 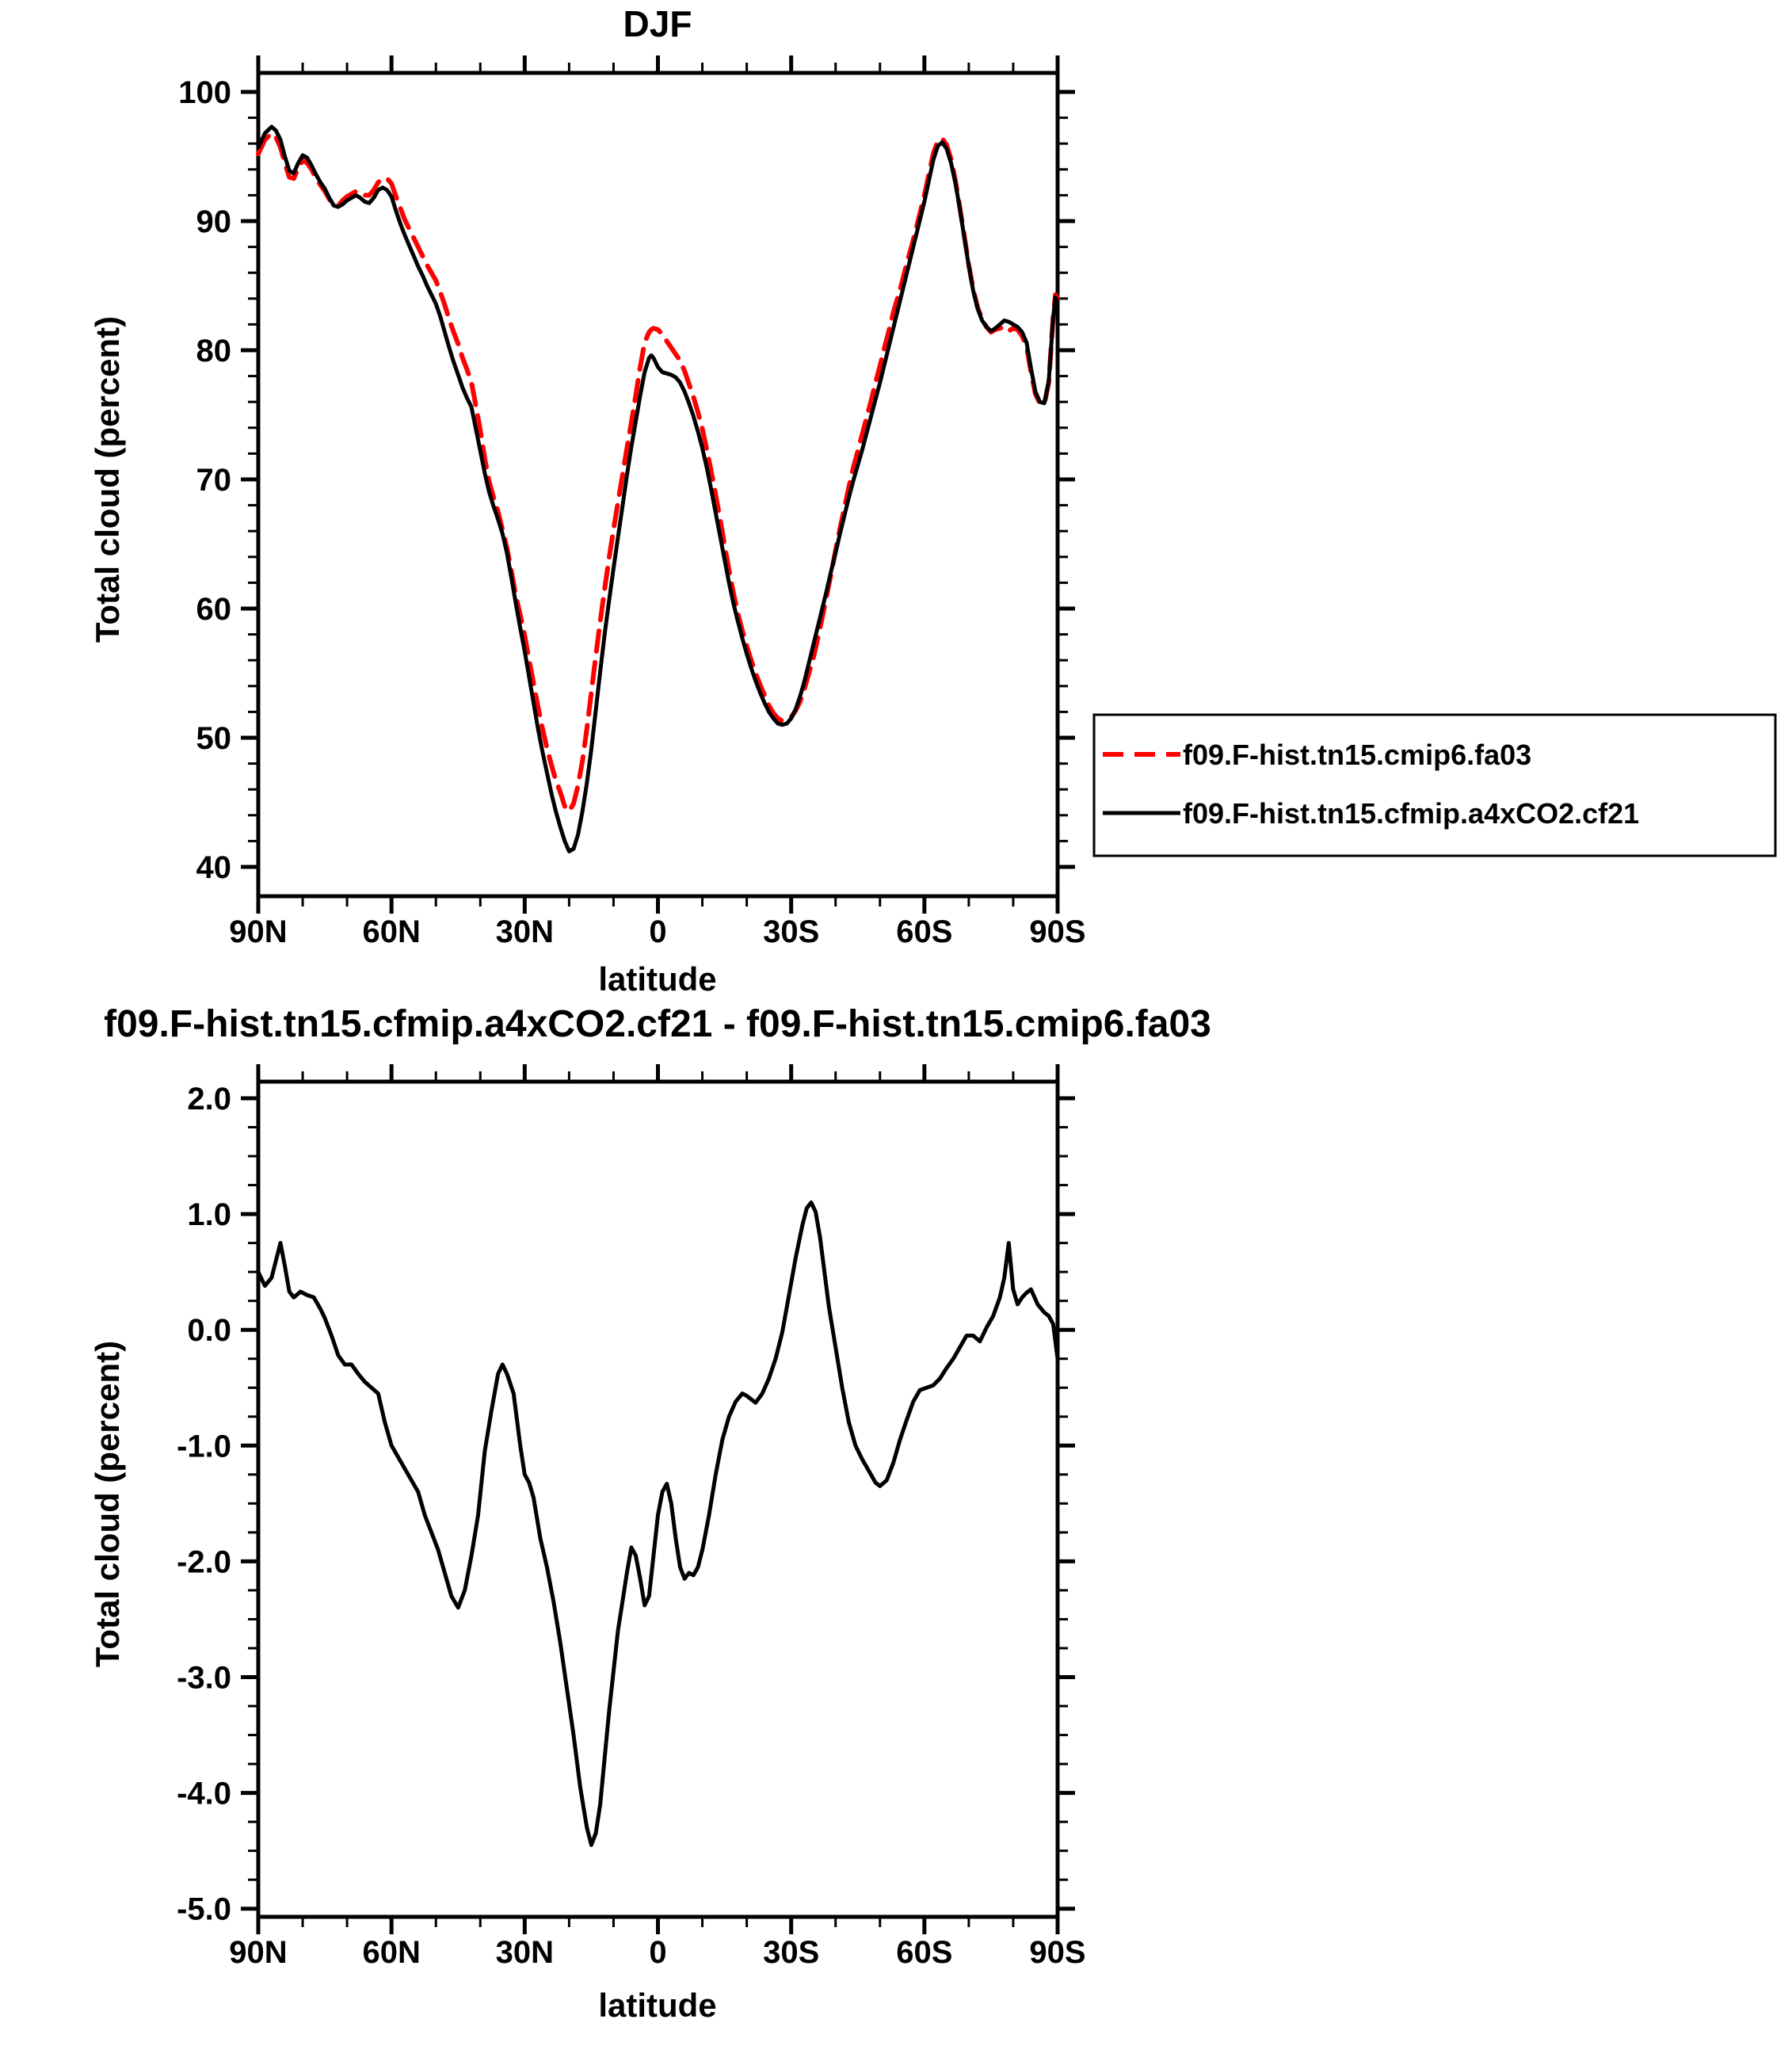 I want to click on y-tick-label: -3.0, so click(x=204, y=1678).